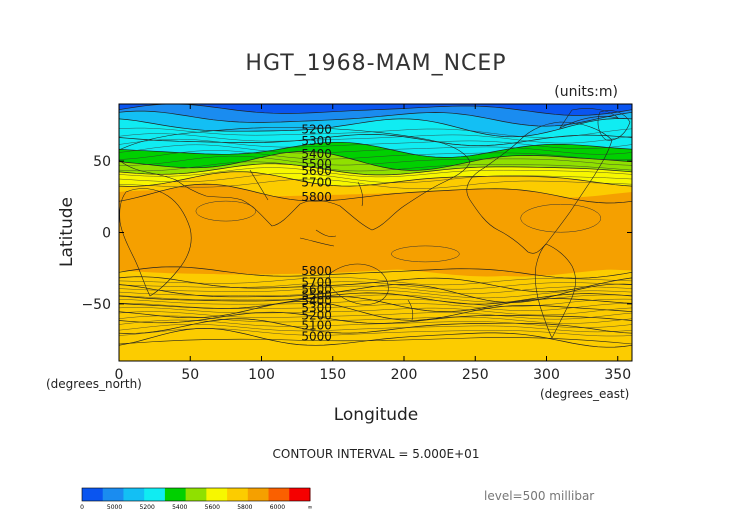 This screenshot has height=532, width=752. What do you see at coordinates (244, 507) in the screenshot?
I see `colorbar-label: 5800` at bounding box center [244, 507].